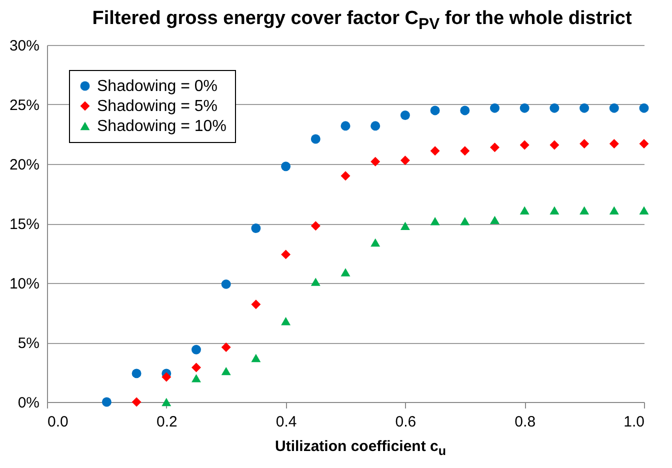 The height and width of the screenshot is (468, 672). I want to click on legend-label: Shadowing = 5%, so click(157, 106).